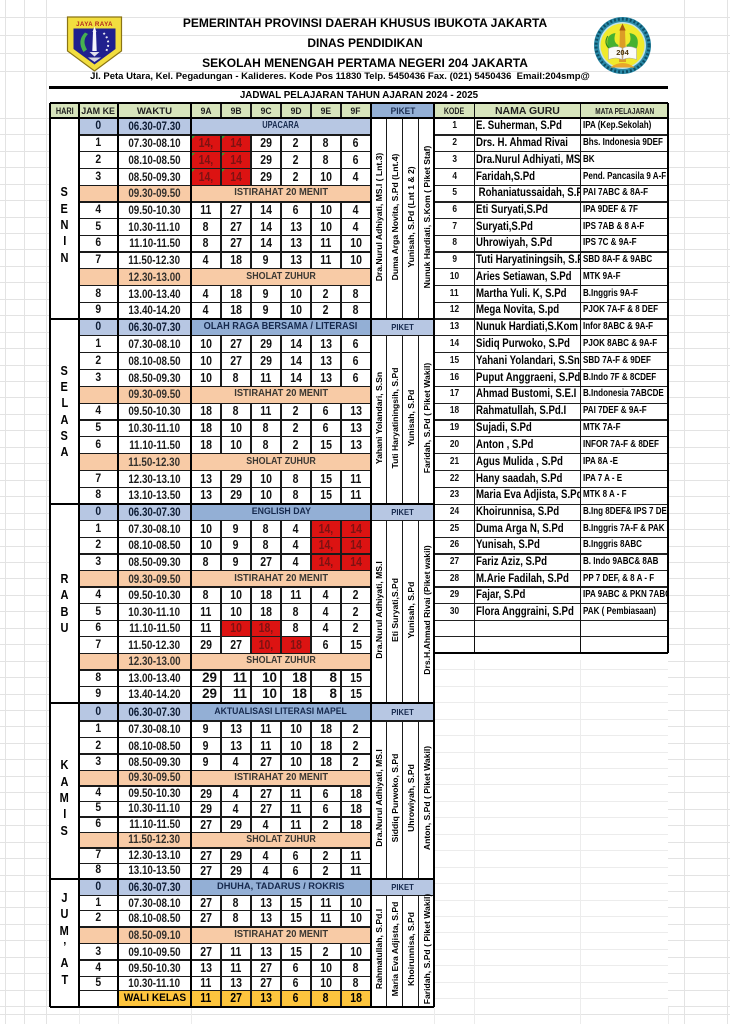  Describe the element at coordinates (622, 52) in the screenshot. I see `svg-text: 204` at that location.